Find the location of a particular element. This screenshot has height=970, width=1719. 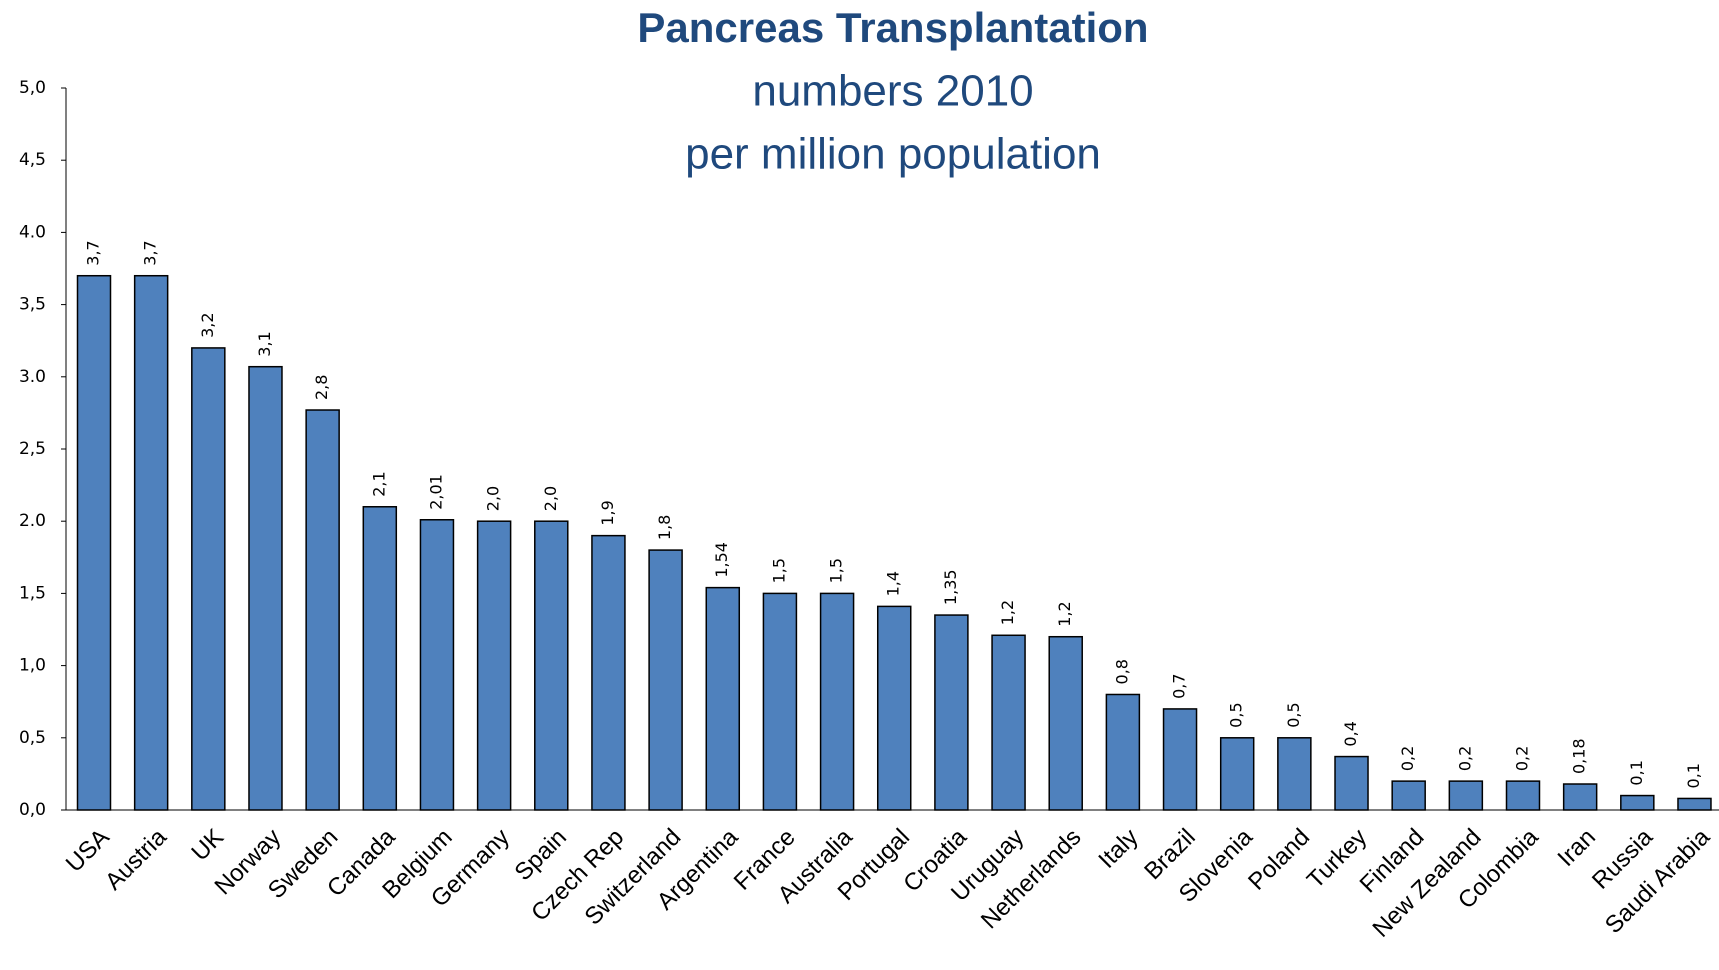

y-tick-label: 3.0 is located at coordinates (32, 377).